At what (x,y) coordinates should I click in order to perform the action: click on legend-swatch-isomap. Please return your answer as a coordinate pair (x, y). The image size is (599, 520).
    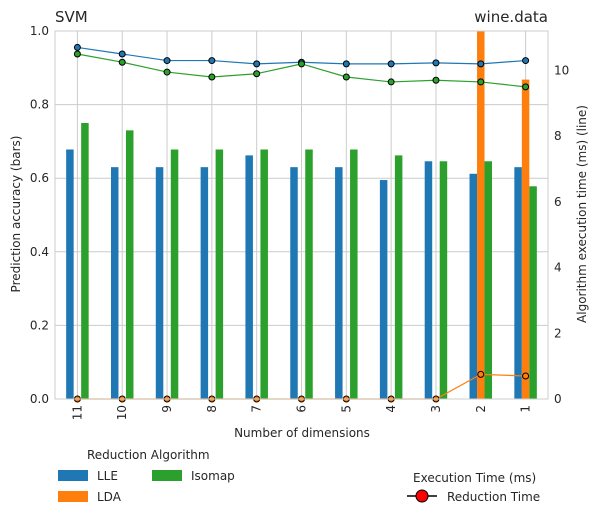
    Looking at the image, I should click on (167, 475).